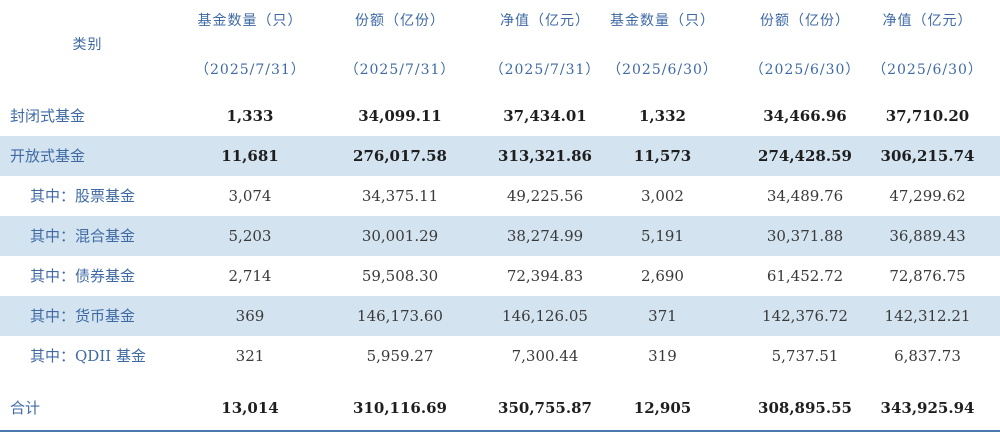 The height and width of the screenshot is (434, 1000). Describe the element at coordinates (805, 276) in the screenshot. I see `cell-shares-jun: 61,452.72` at that location.